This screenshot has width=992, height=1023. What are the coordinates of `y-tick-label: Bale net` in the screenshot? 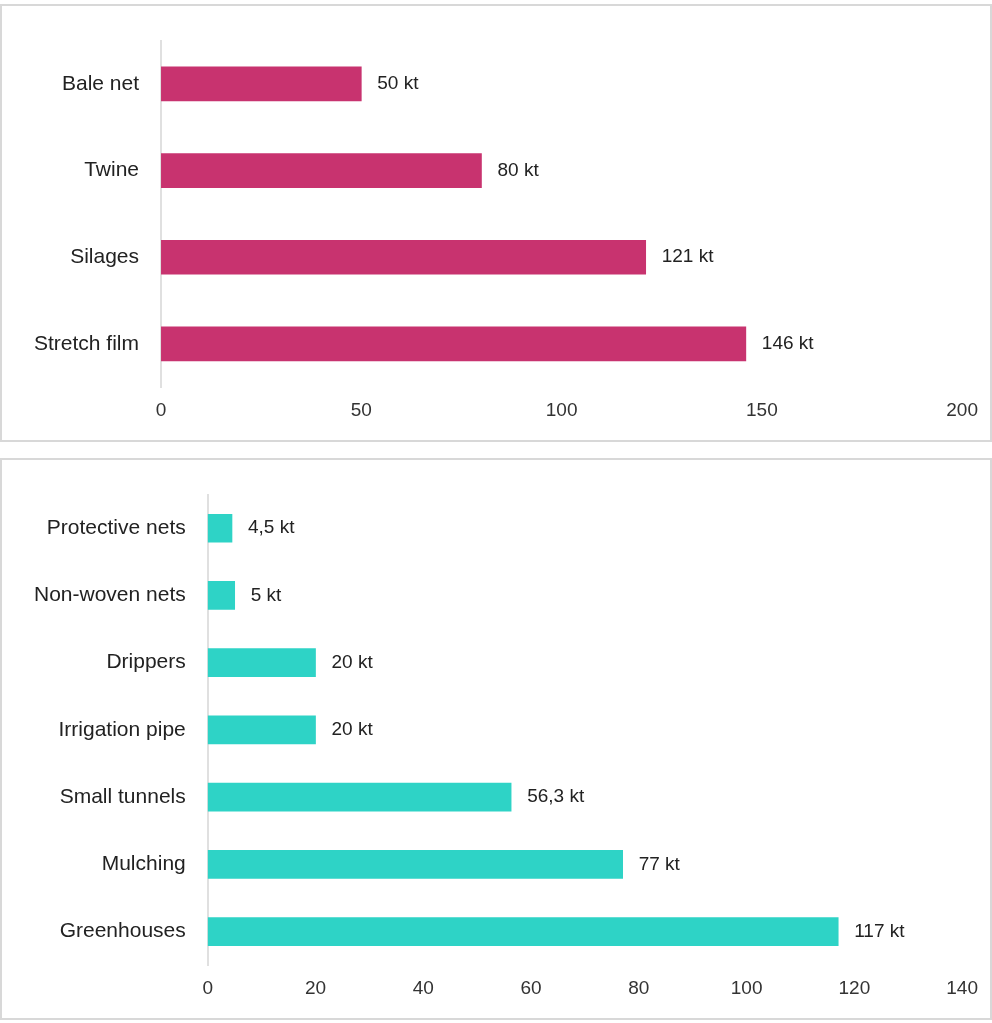 It's located at (100, 82).